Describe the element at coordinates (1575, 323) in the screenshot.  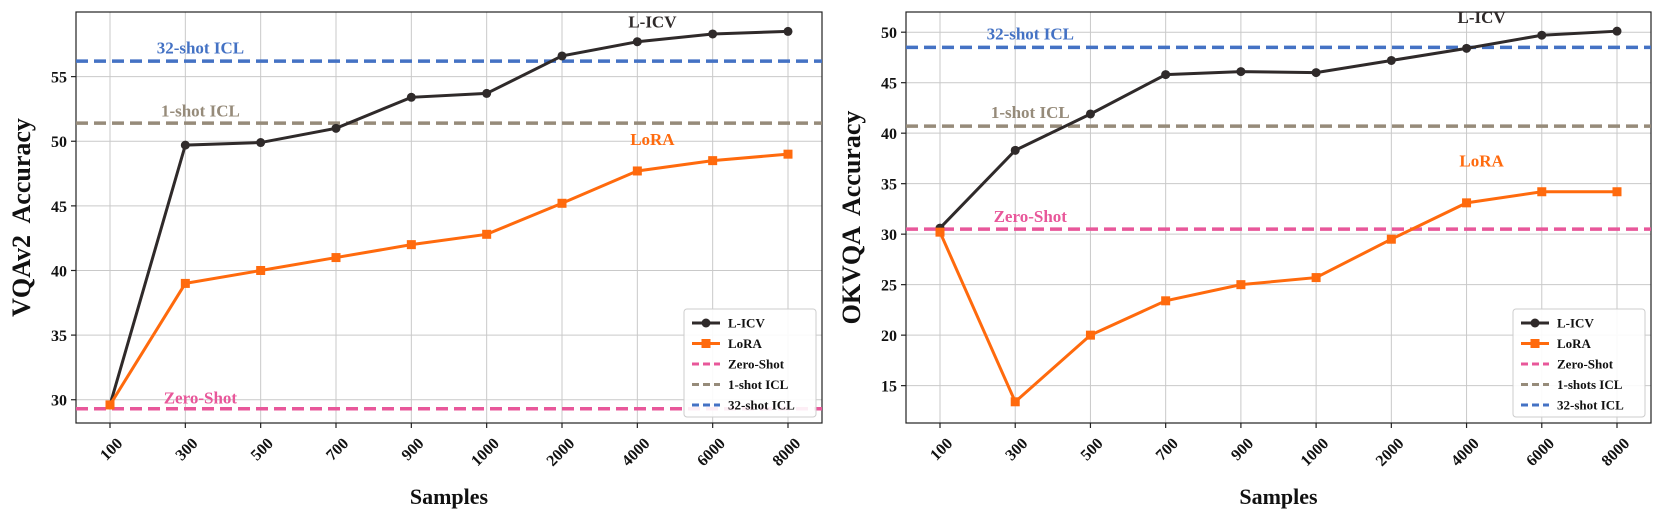
I see `legend-label: L-ICV` at that location.